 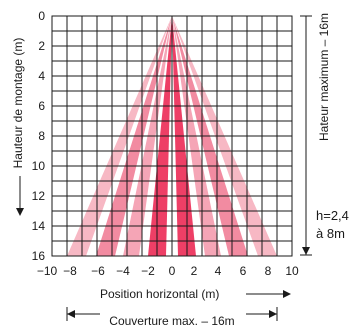 What do you see at coordinates (123, 271) in the screenshot?
I see `x-tick: −4` at bounding box center [123, 271].